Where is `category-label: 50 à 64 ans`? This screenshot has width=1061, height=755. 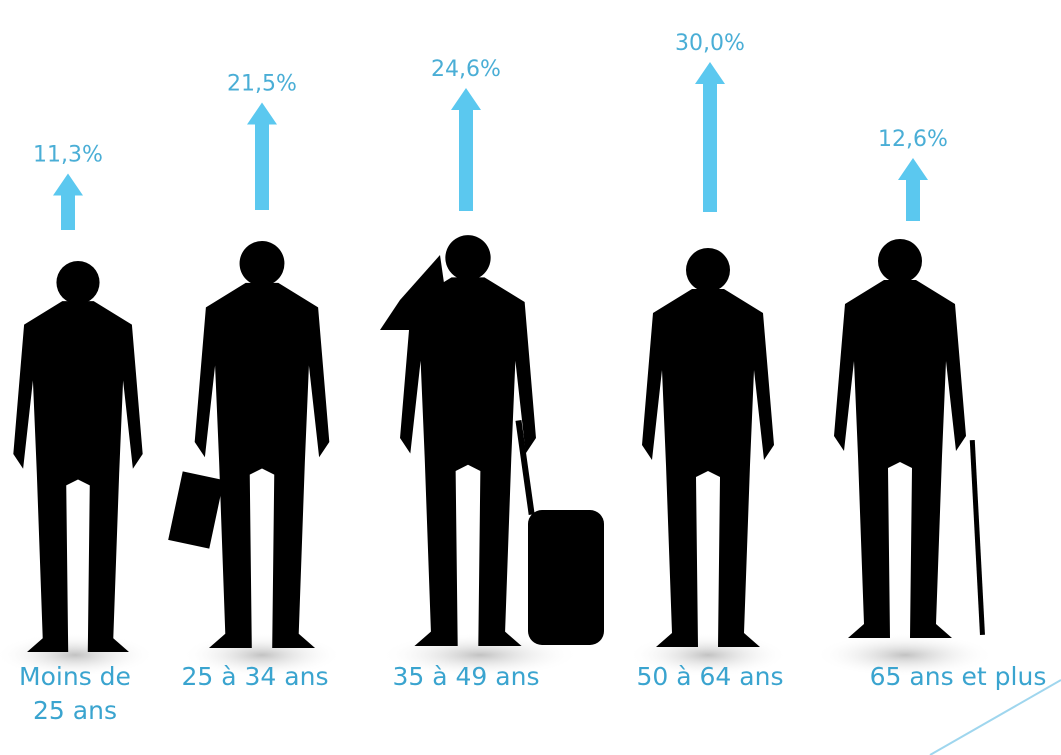
category-label: 50 à 64 ans is located at coordinates (710, 676).